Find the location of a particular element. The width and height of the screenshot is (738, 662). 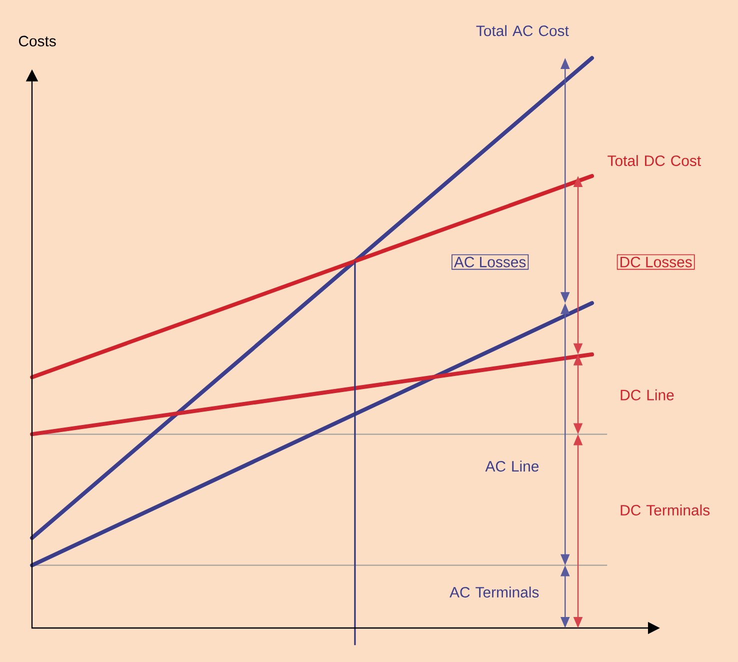

series-label: Total DC Cost is located at coordinates (654, 160).